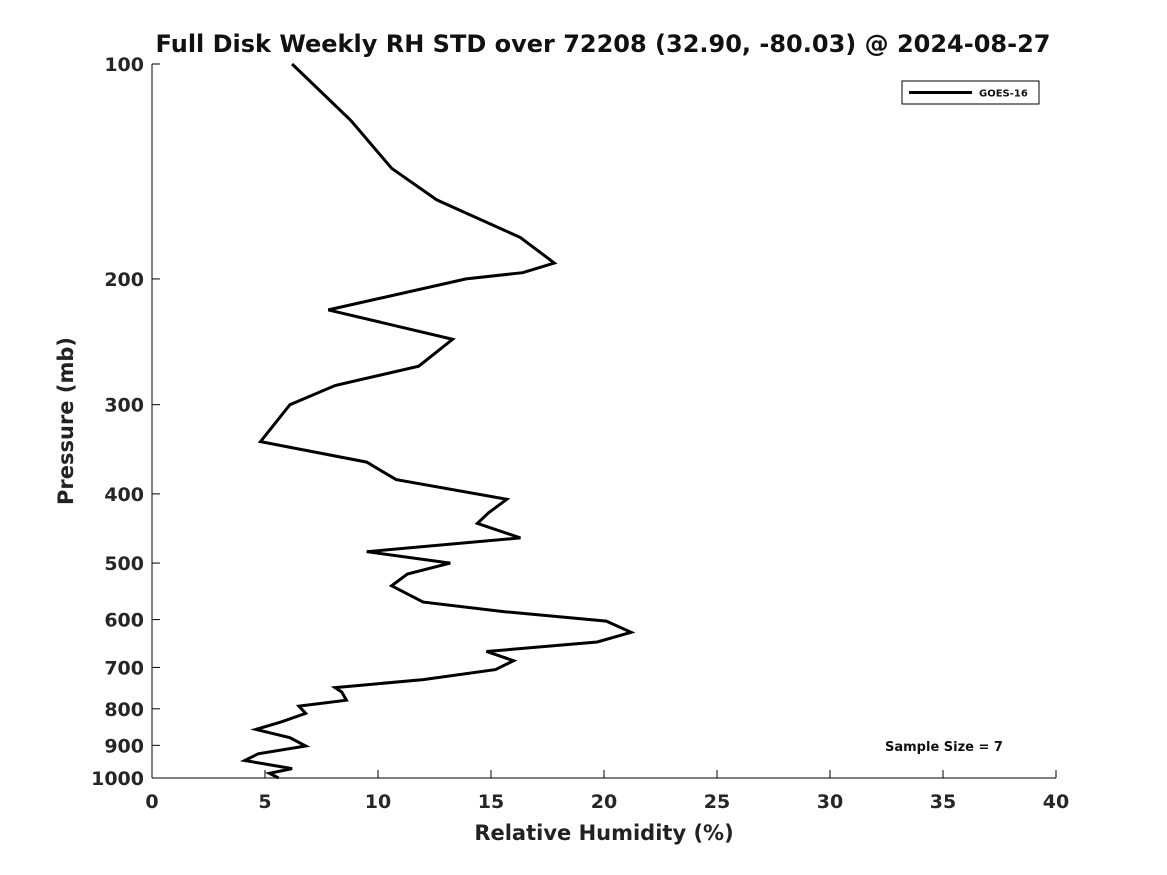 This screenshot has width=1167, height=875. What do you see at coordinates (124, 406) in the screenshot?
I see `y-tick-label: 300` at bounding box center [124, 406].